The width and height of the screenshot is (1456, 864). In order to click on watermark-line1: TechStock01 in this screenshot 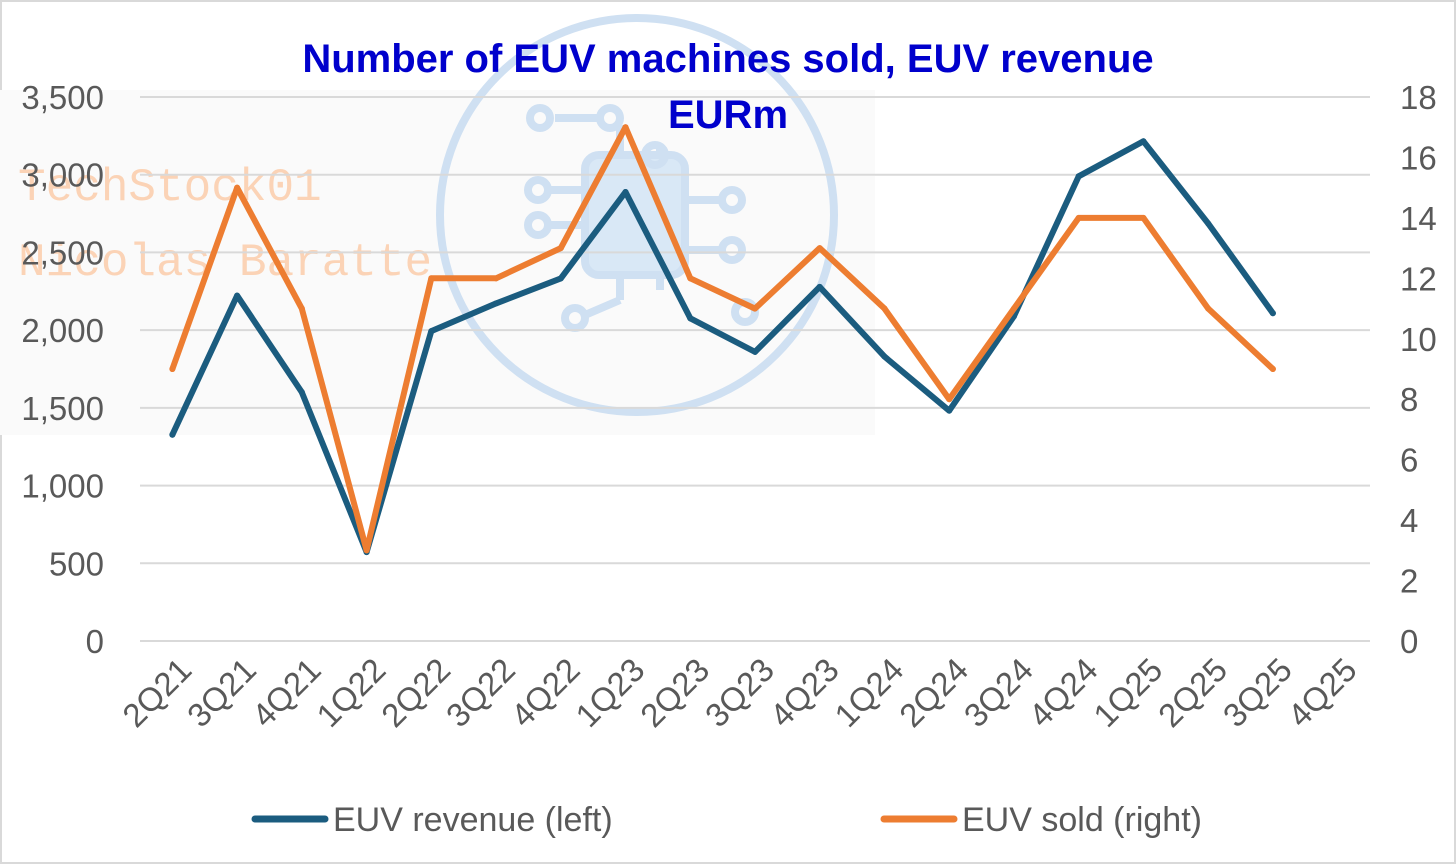, I will do `click(170, 188)`.